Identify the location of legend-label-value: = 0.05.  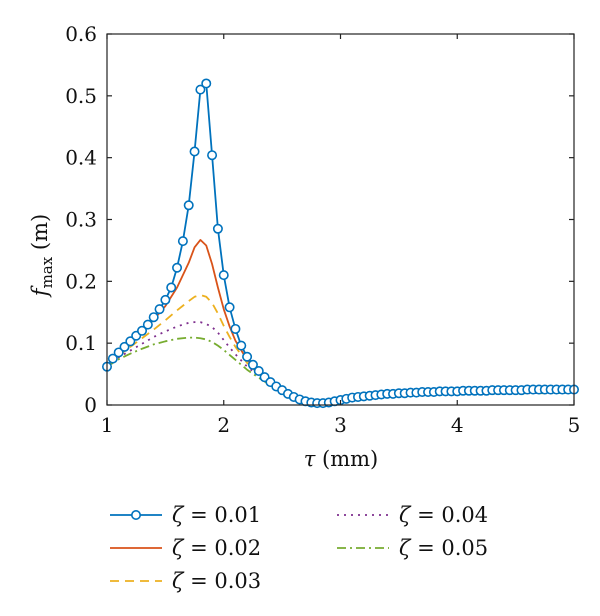
(449, 548).